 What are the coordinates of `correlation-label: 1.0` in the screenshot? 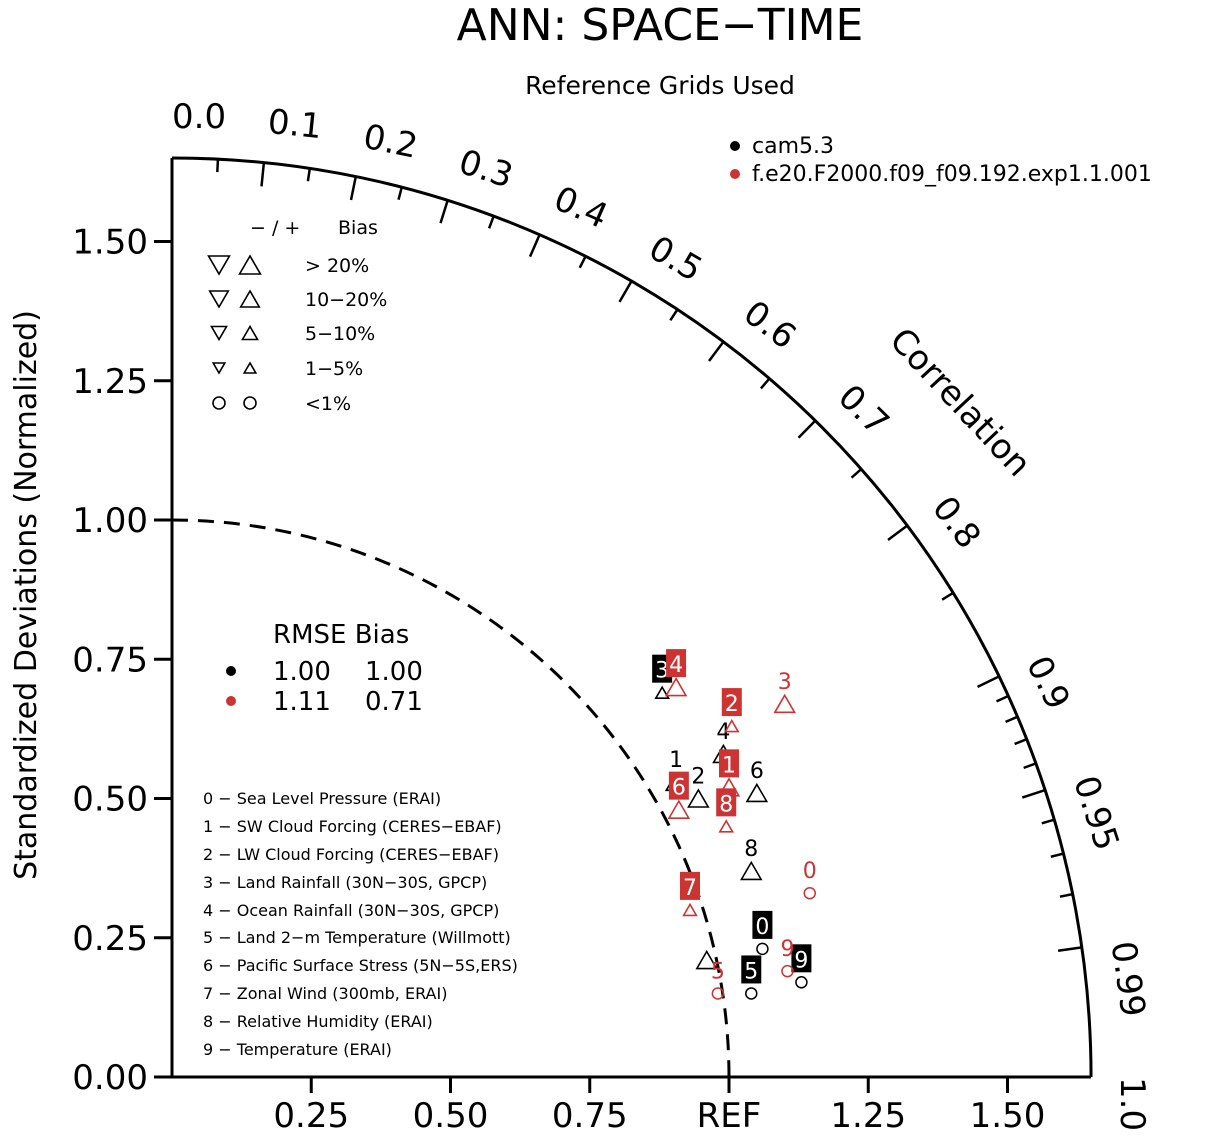 It's located at (1132, 1104).